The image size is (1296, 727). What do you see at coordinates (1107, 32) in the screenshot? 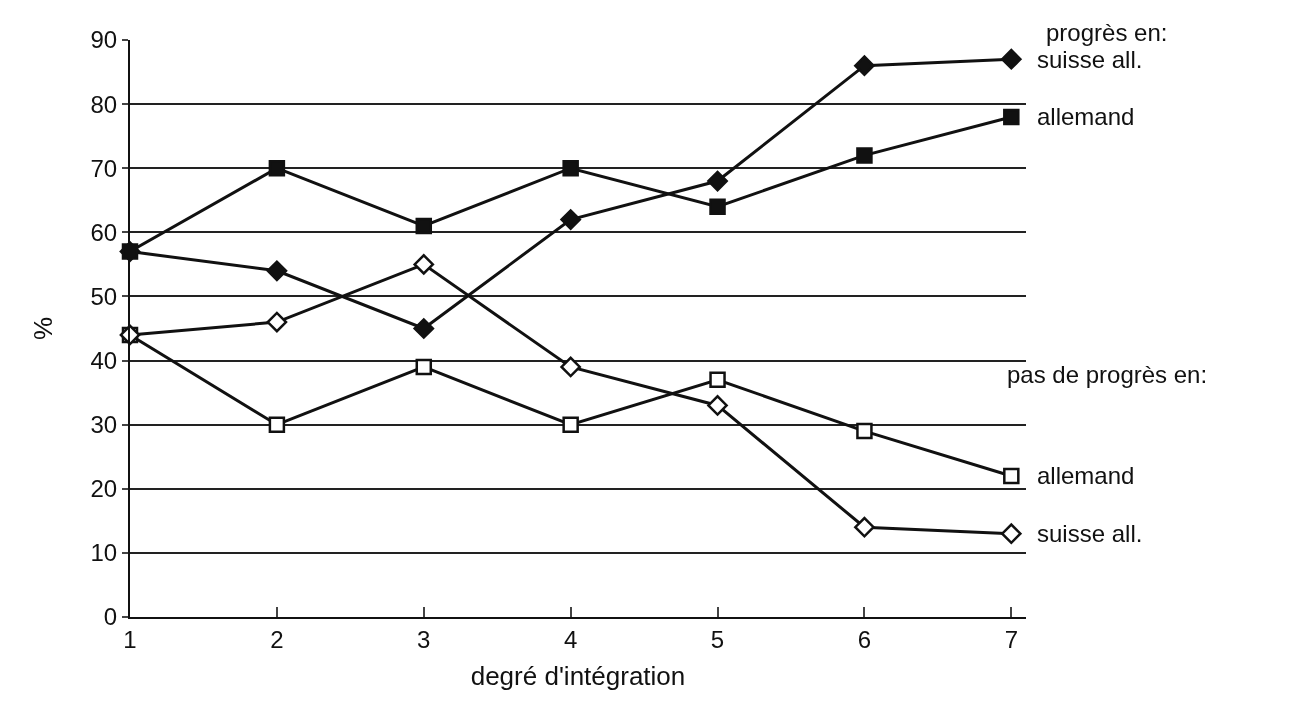
I see `text: progrès en:` at bounding box center [1107, 32].